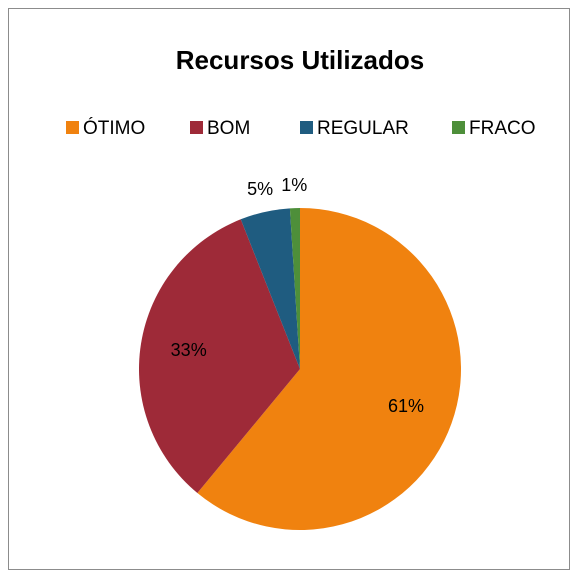  What do you see at coordinates (294, 185) in the screenshot?
I see `data-label: 1%` at bounding box center [294, 185].